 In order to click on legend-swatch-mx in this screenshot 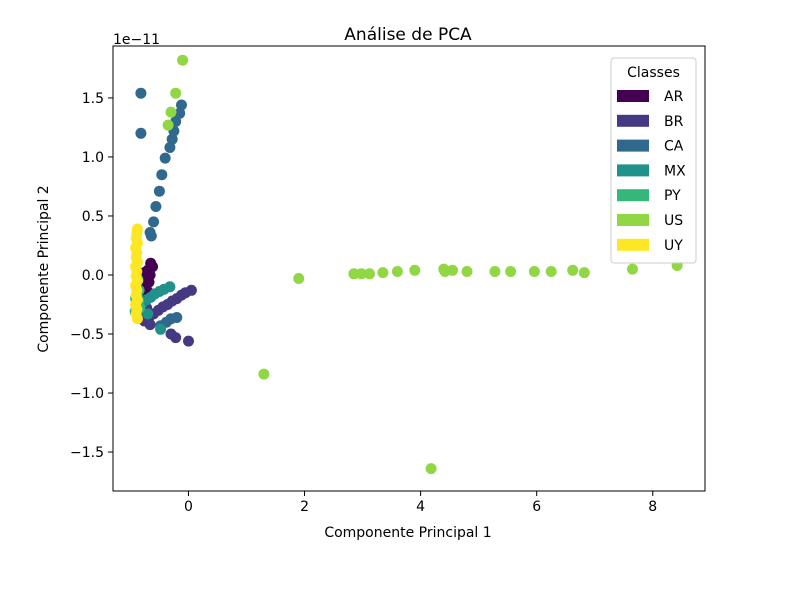, I will do `click(633, 170)`.